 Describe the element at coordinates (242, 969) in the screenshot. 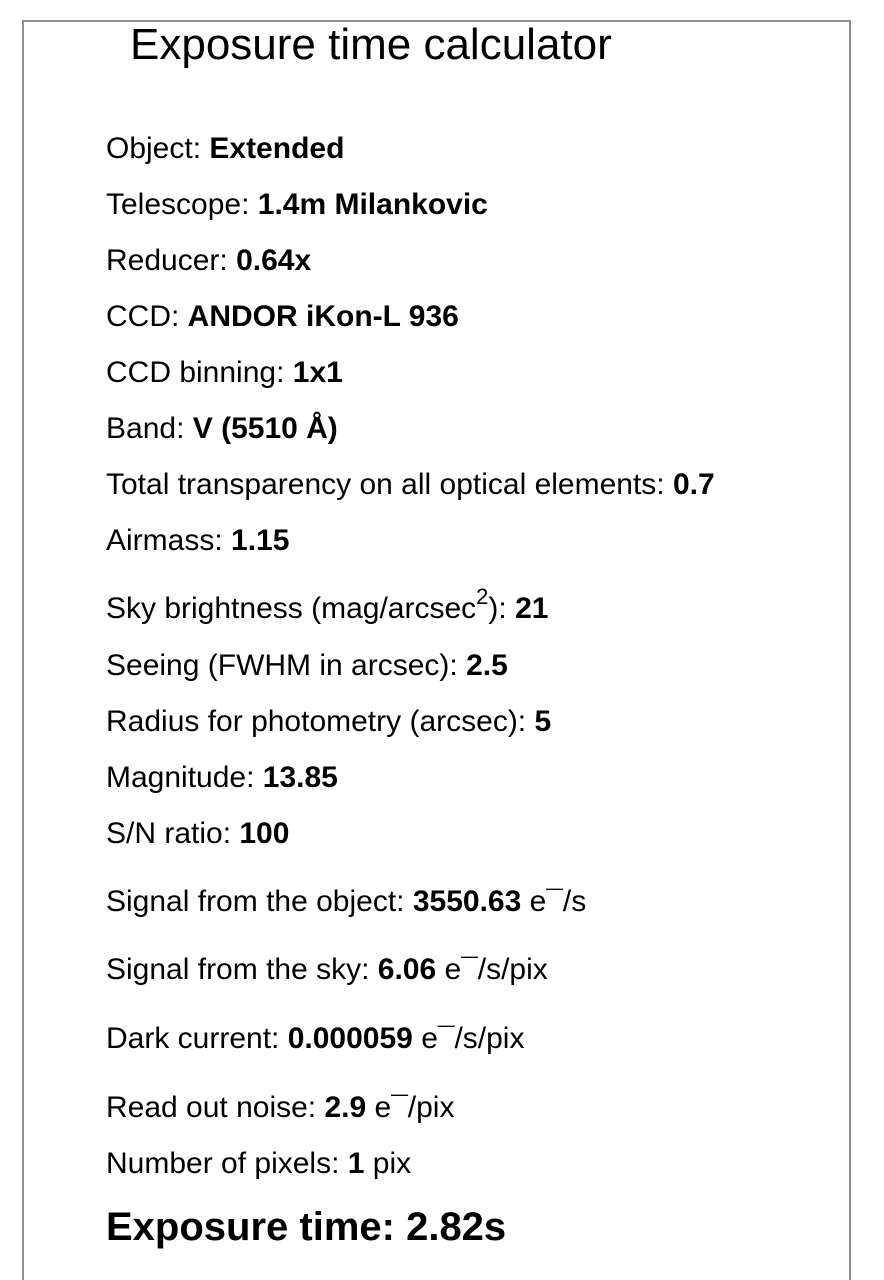

I see `signal-label: Signal from the sky:` at that location.